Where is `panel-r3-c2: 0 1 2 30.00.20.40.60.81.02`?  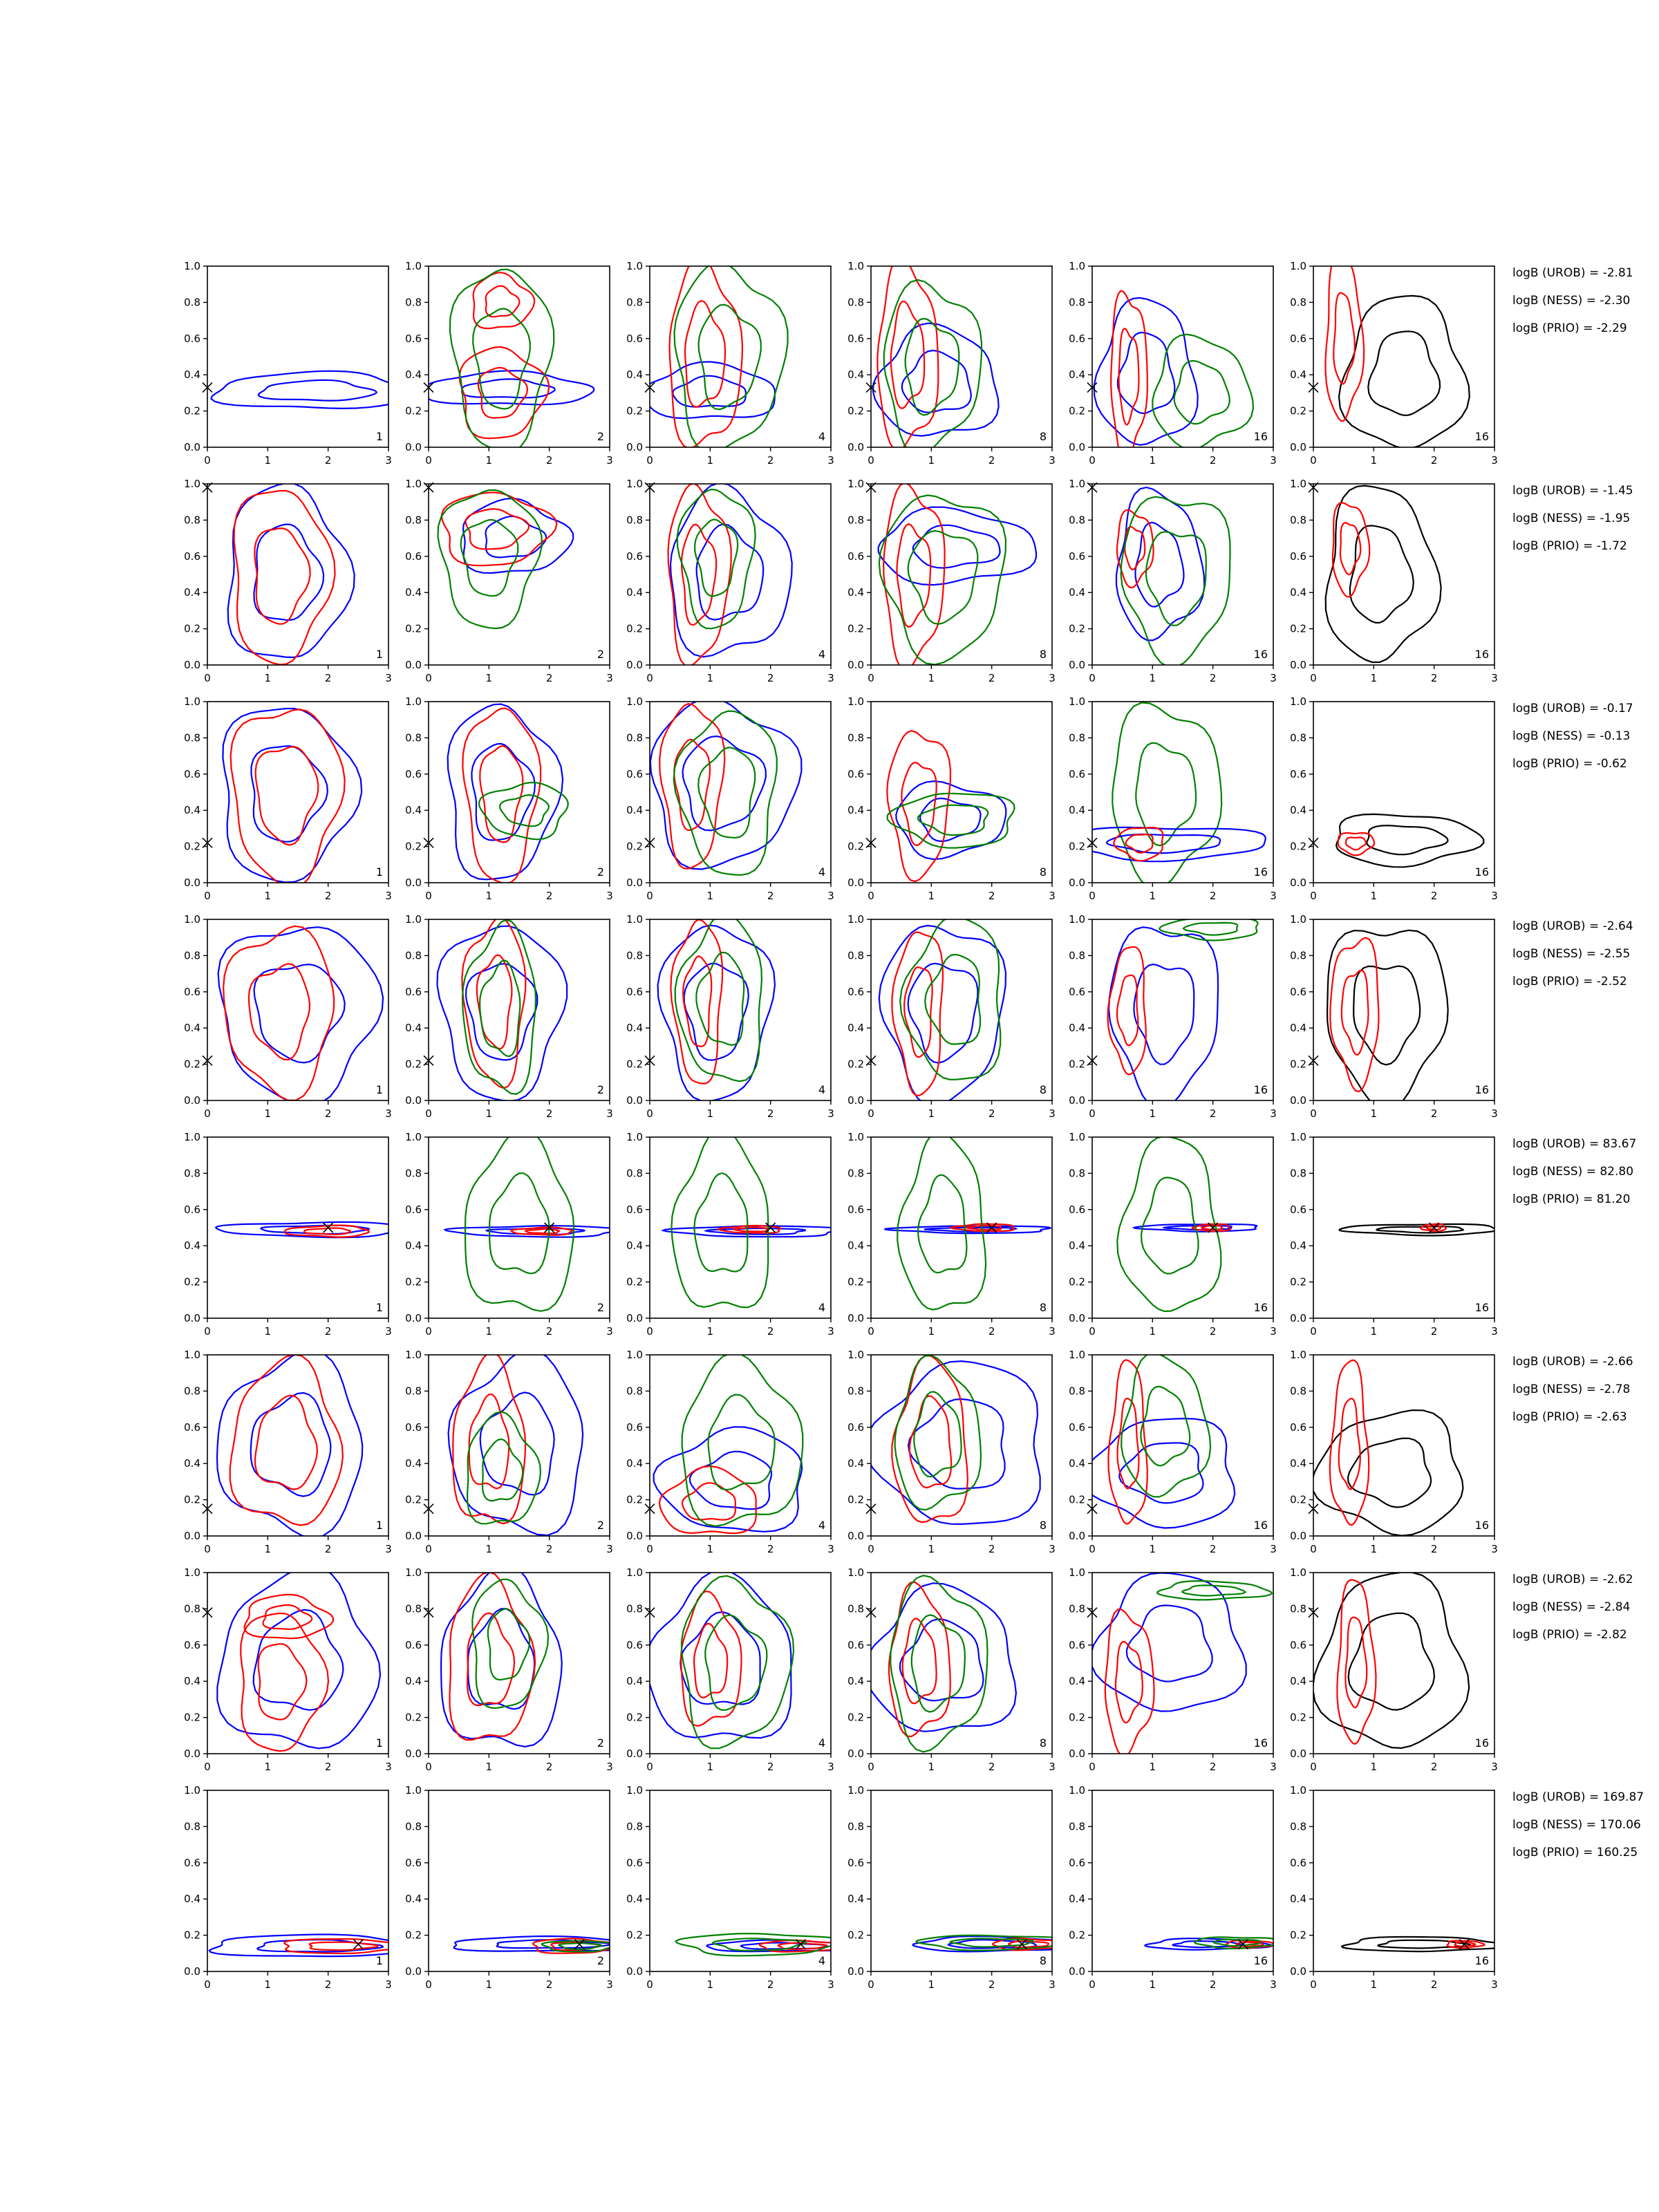
panel-r3-c2: 0 1 2 30.00.20.40.60.81.02 is located at coordinates (509, 798).